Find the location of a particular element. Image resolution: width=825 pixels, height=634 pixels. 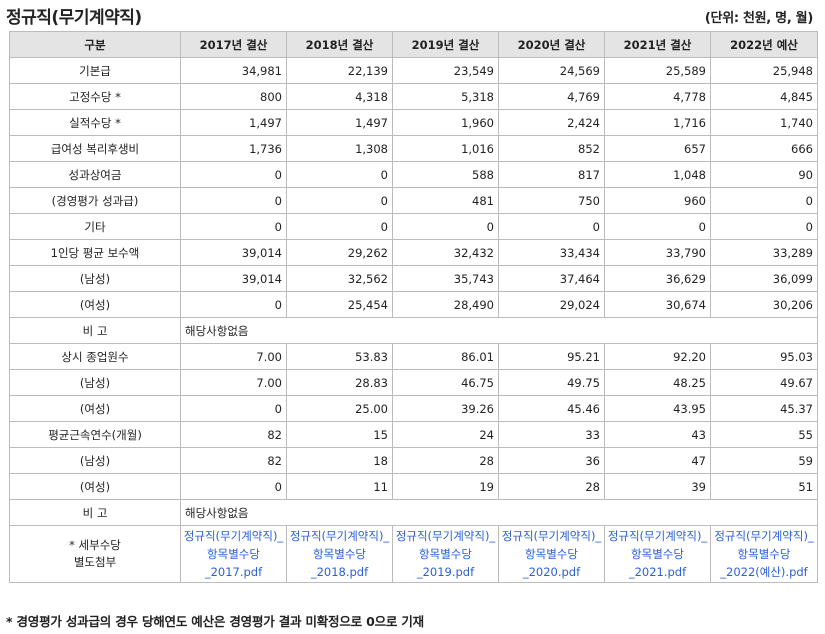

table-cell: 45.46 is located at coordinates (551, 408).